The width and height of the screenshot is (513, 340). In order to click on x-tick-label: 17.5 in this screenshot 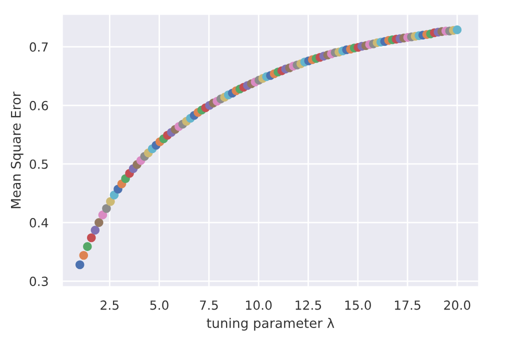, I will do `click(407, 305)`.